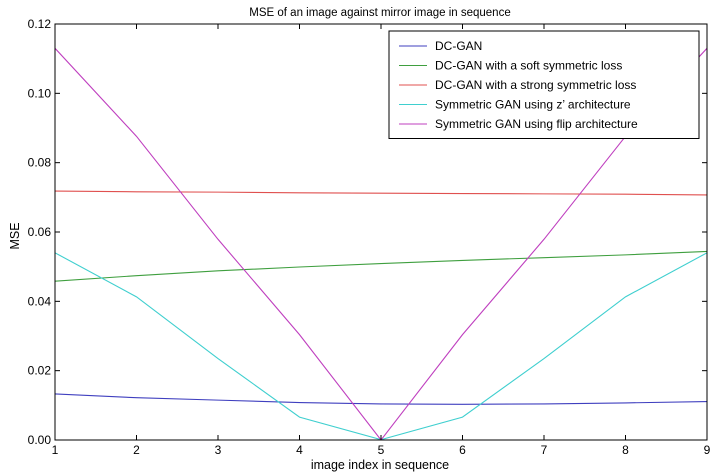 The image size is (726, 476). I want to click on legend-label-3: DC-GAN with a strong symmetric loss, so click(535, 85).